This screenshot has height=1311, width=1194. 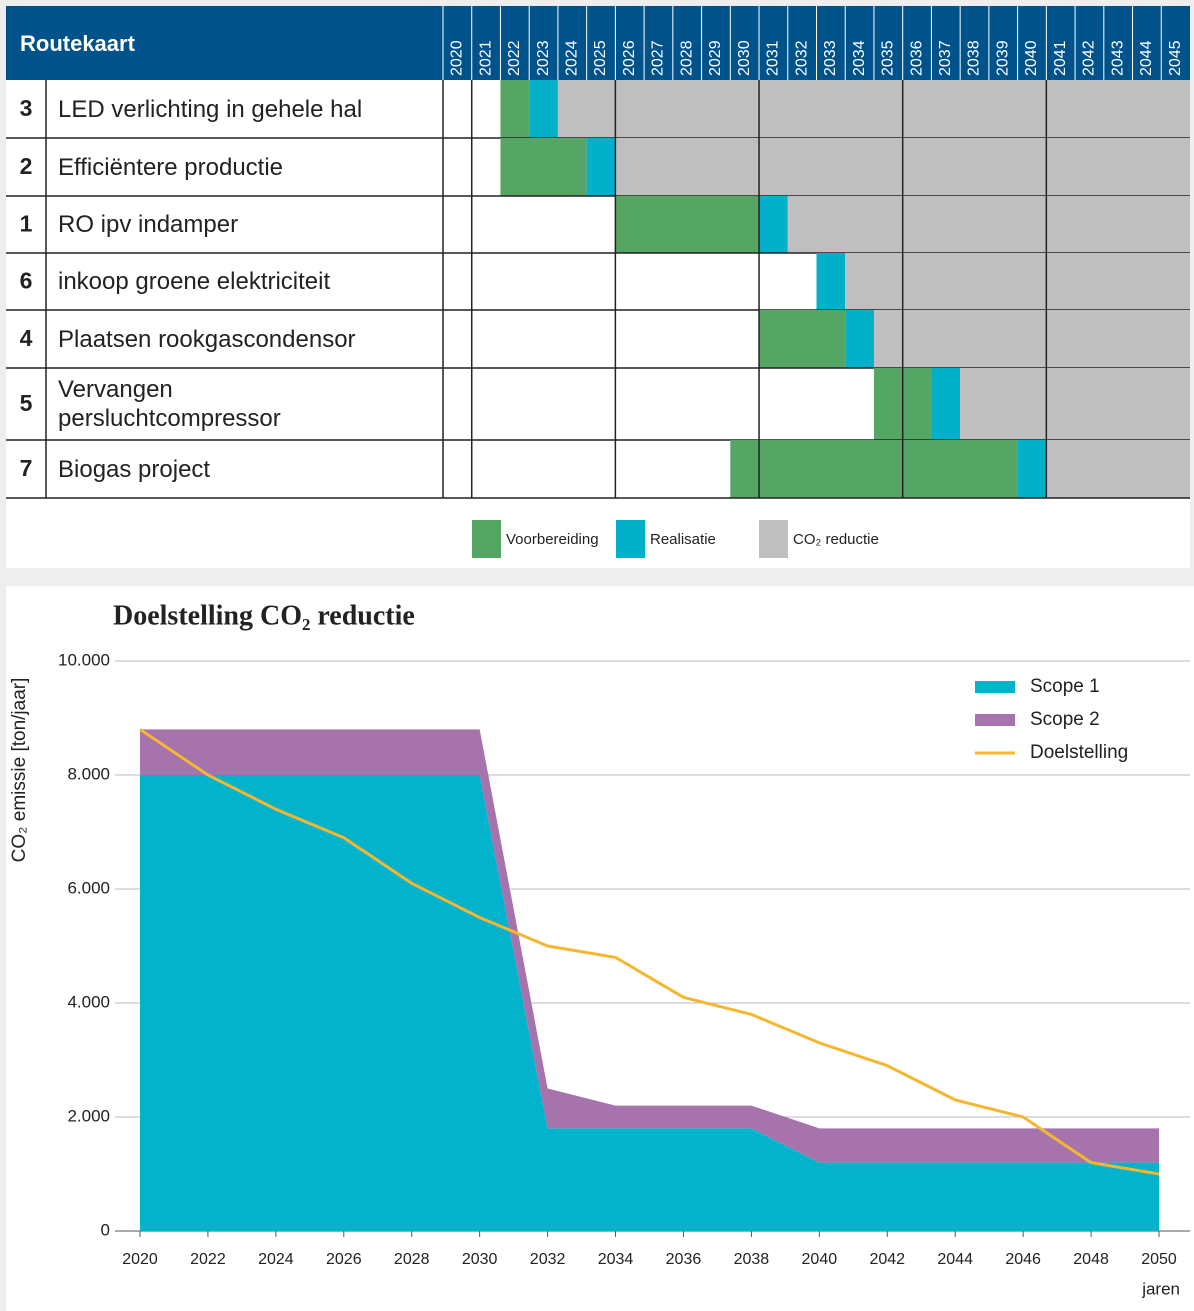 What do you see at coordinates (1175, 58) in the screenshot?
I see `year-label: 2045` at bounding box center [1175, 58].